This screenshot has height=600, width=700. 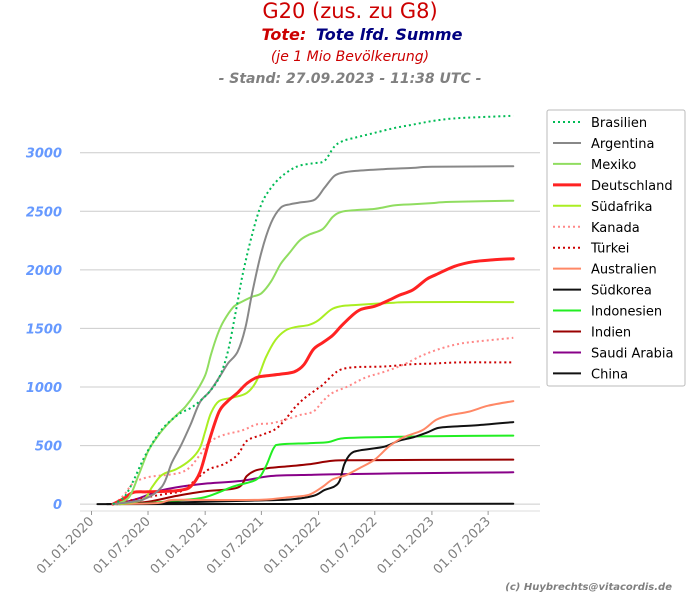 I want to click on chart-stand-date: - Stand: 27.09.2023 - 11:38 UTC -, so click(x=350, y=79).